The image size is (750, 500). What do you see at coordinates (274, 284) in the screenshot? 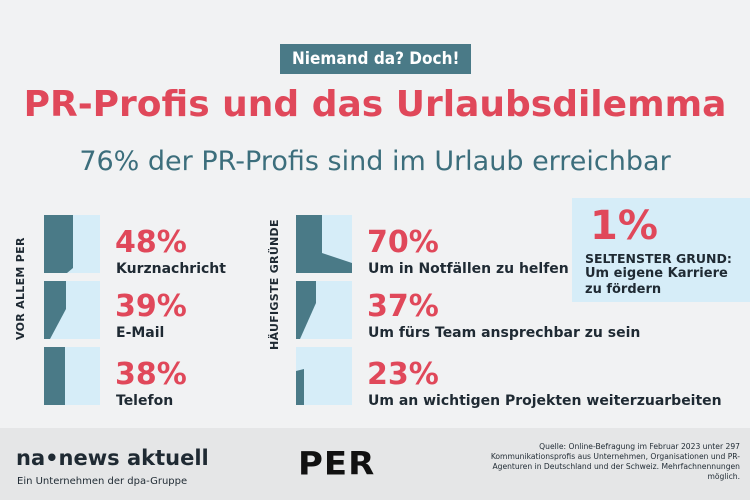
I see `group-label-reasons: HÄUFIGSTE GRÜNDE` at bounding box center [274, 284].